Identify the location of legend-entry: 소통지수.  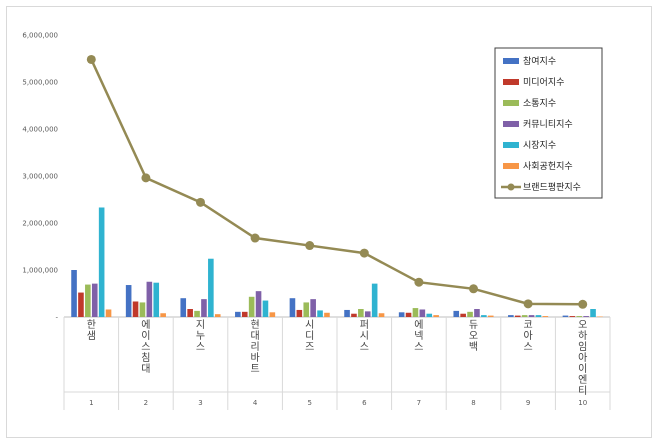
(539, 103).